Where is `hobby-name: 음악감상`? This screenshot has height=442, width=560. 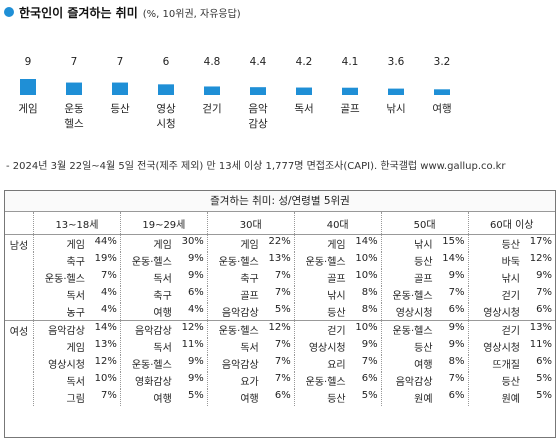 hobby-name: 음악감상 is located at coordinates (240, 365).